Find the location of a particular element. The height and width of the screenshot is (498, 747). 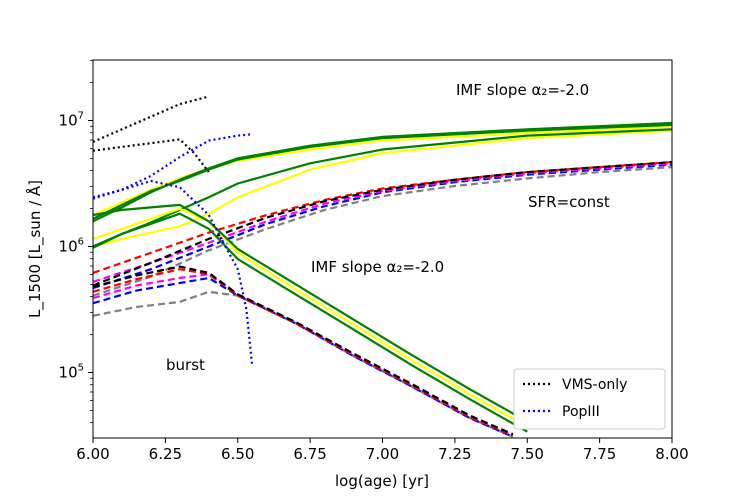

x-tick-label: 6.75 is located at coordinates (309, 454).